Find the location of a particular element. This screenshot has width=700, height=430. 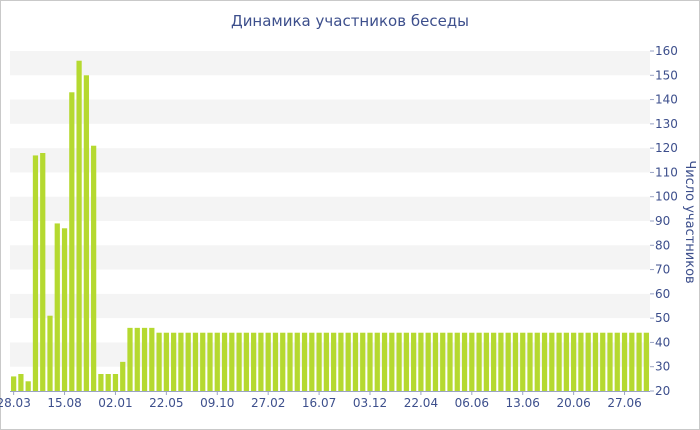

y-axis: 20 30 40 50 60 70 80 90 100 110 120 130 140 150 160 is located at coordinates (664, 221).